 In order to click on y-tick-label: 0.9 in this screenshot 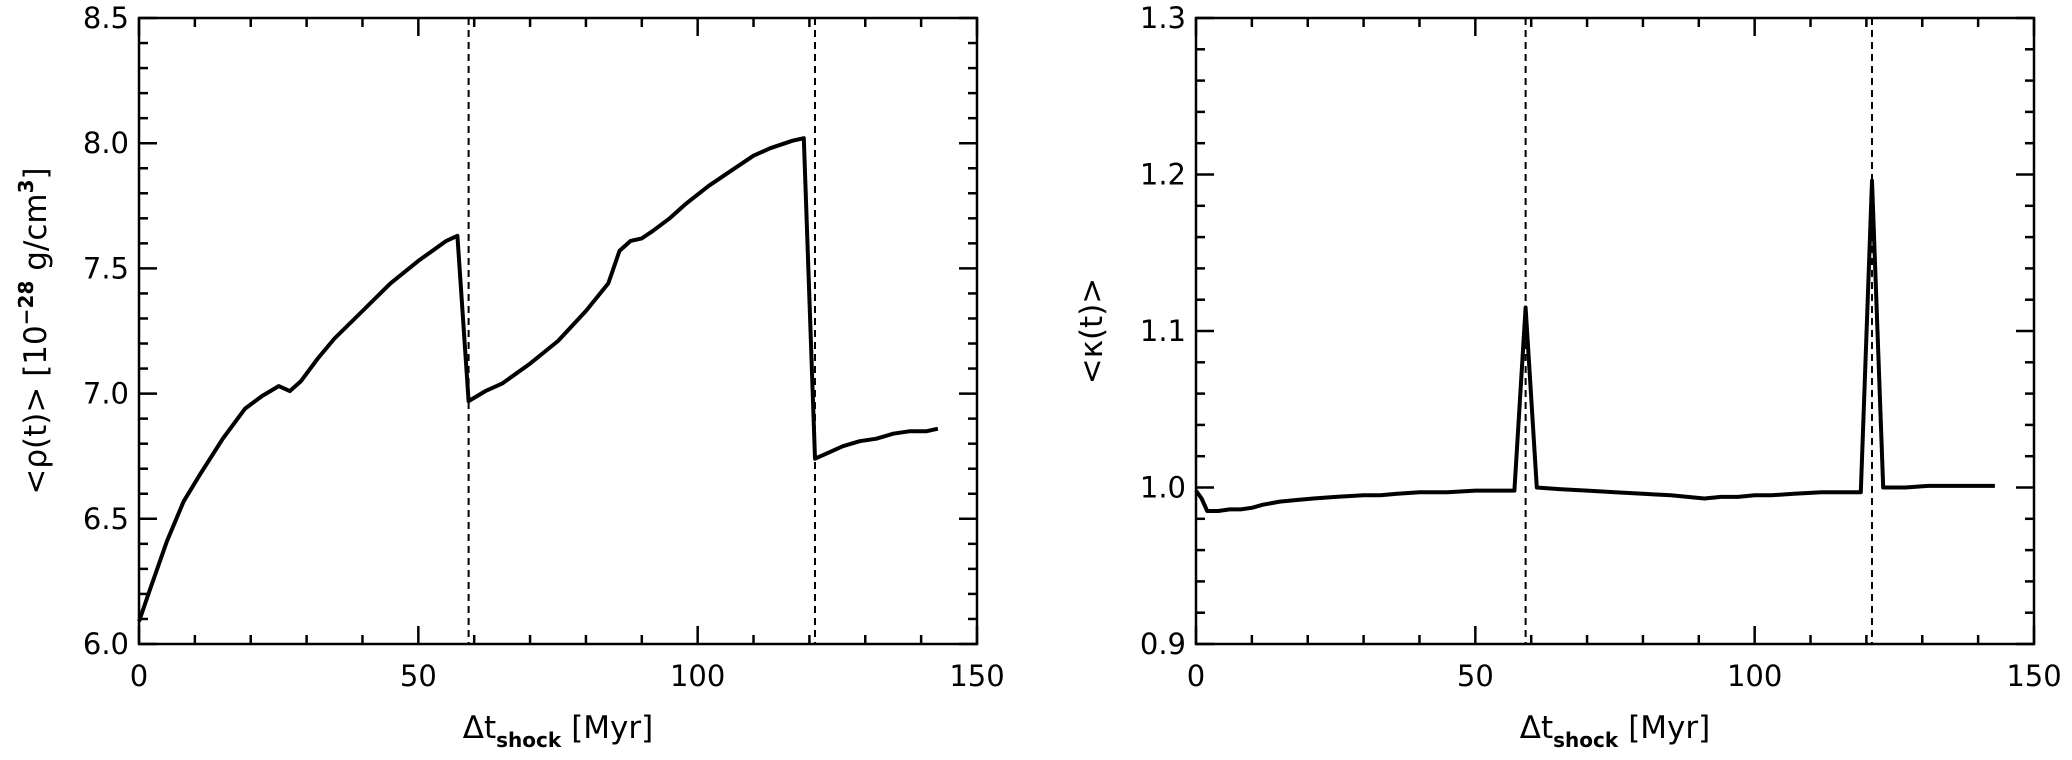, I will do `click(1163, 644)`.